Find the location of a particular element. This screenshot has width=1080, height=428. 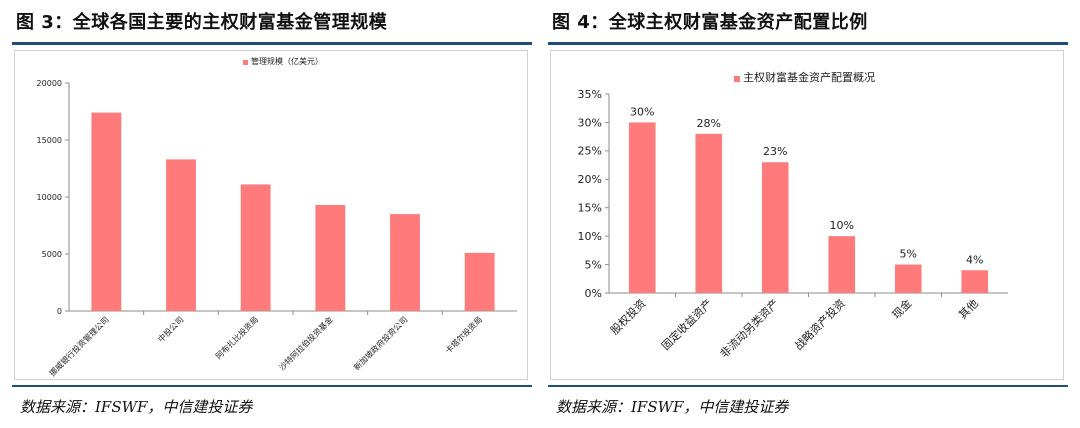

figure-4-title-rule is located at coordinates (808, 43).